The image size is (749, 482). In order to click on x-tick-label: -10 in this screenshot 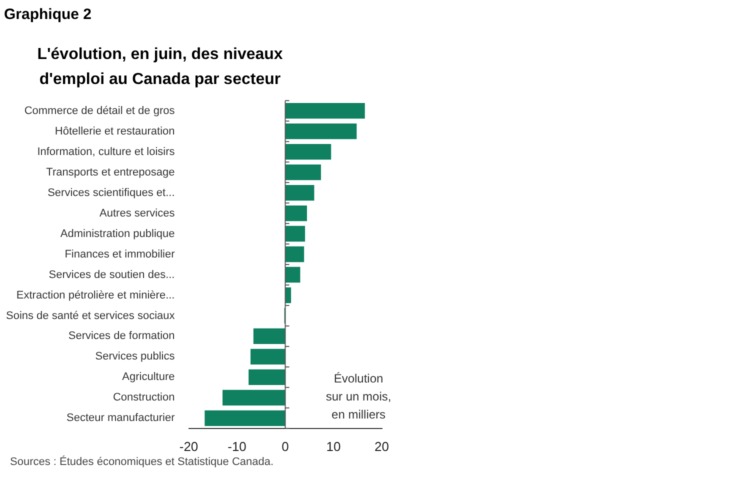, I will do `click(237, 446)`.